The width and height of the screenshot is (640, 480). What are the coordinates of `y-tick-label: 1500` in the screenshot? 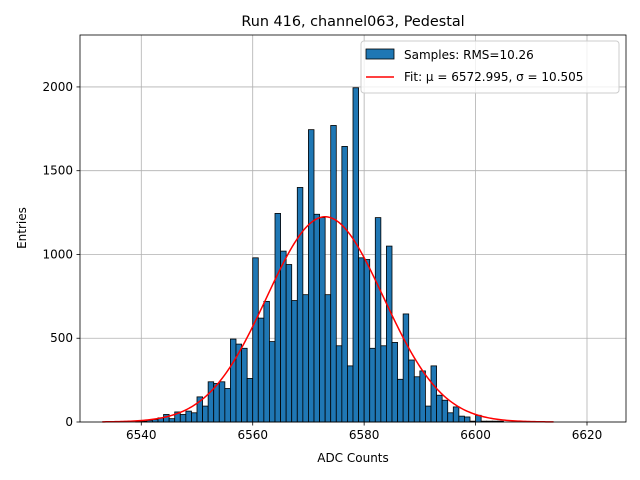 It's located at (57, 171).